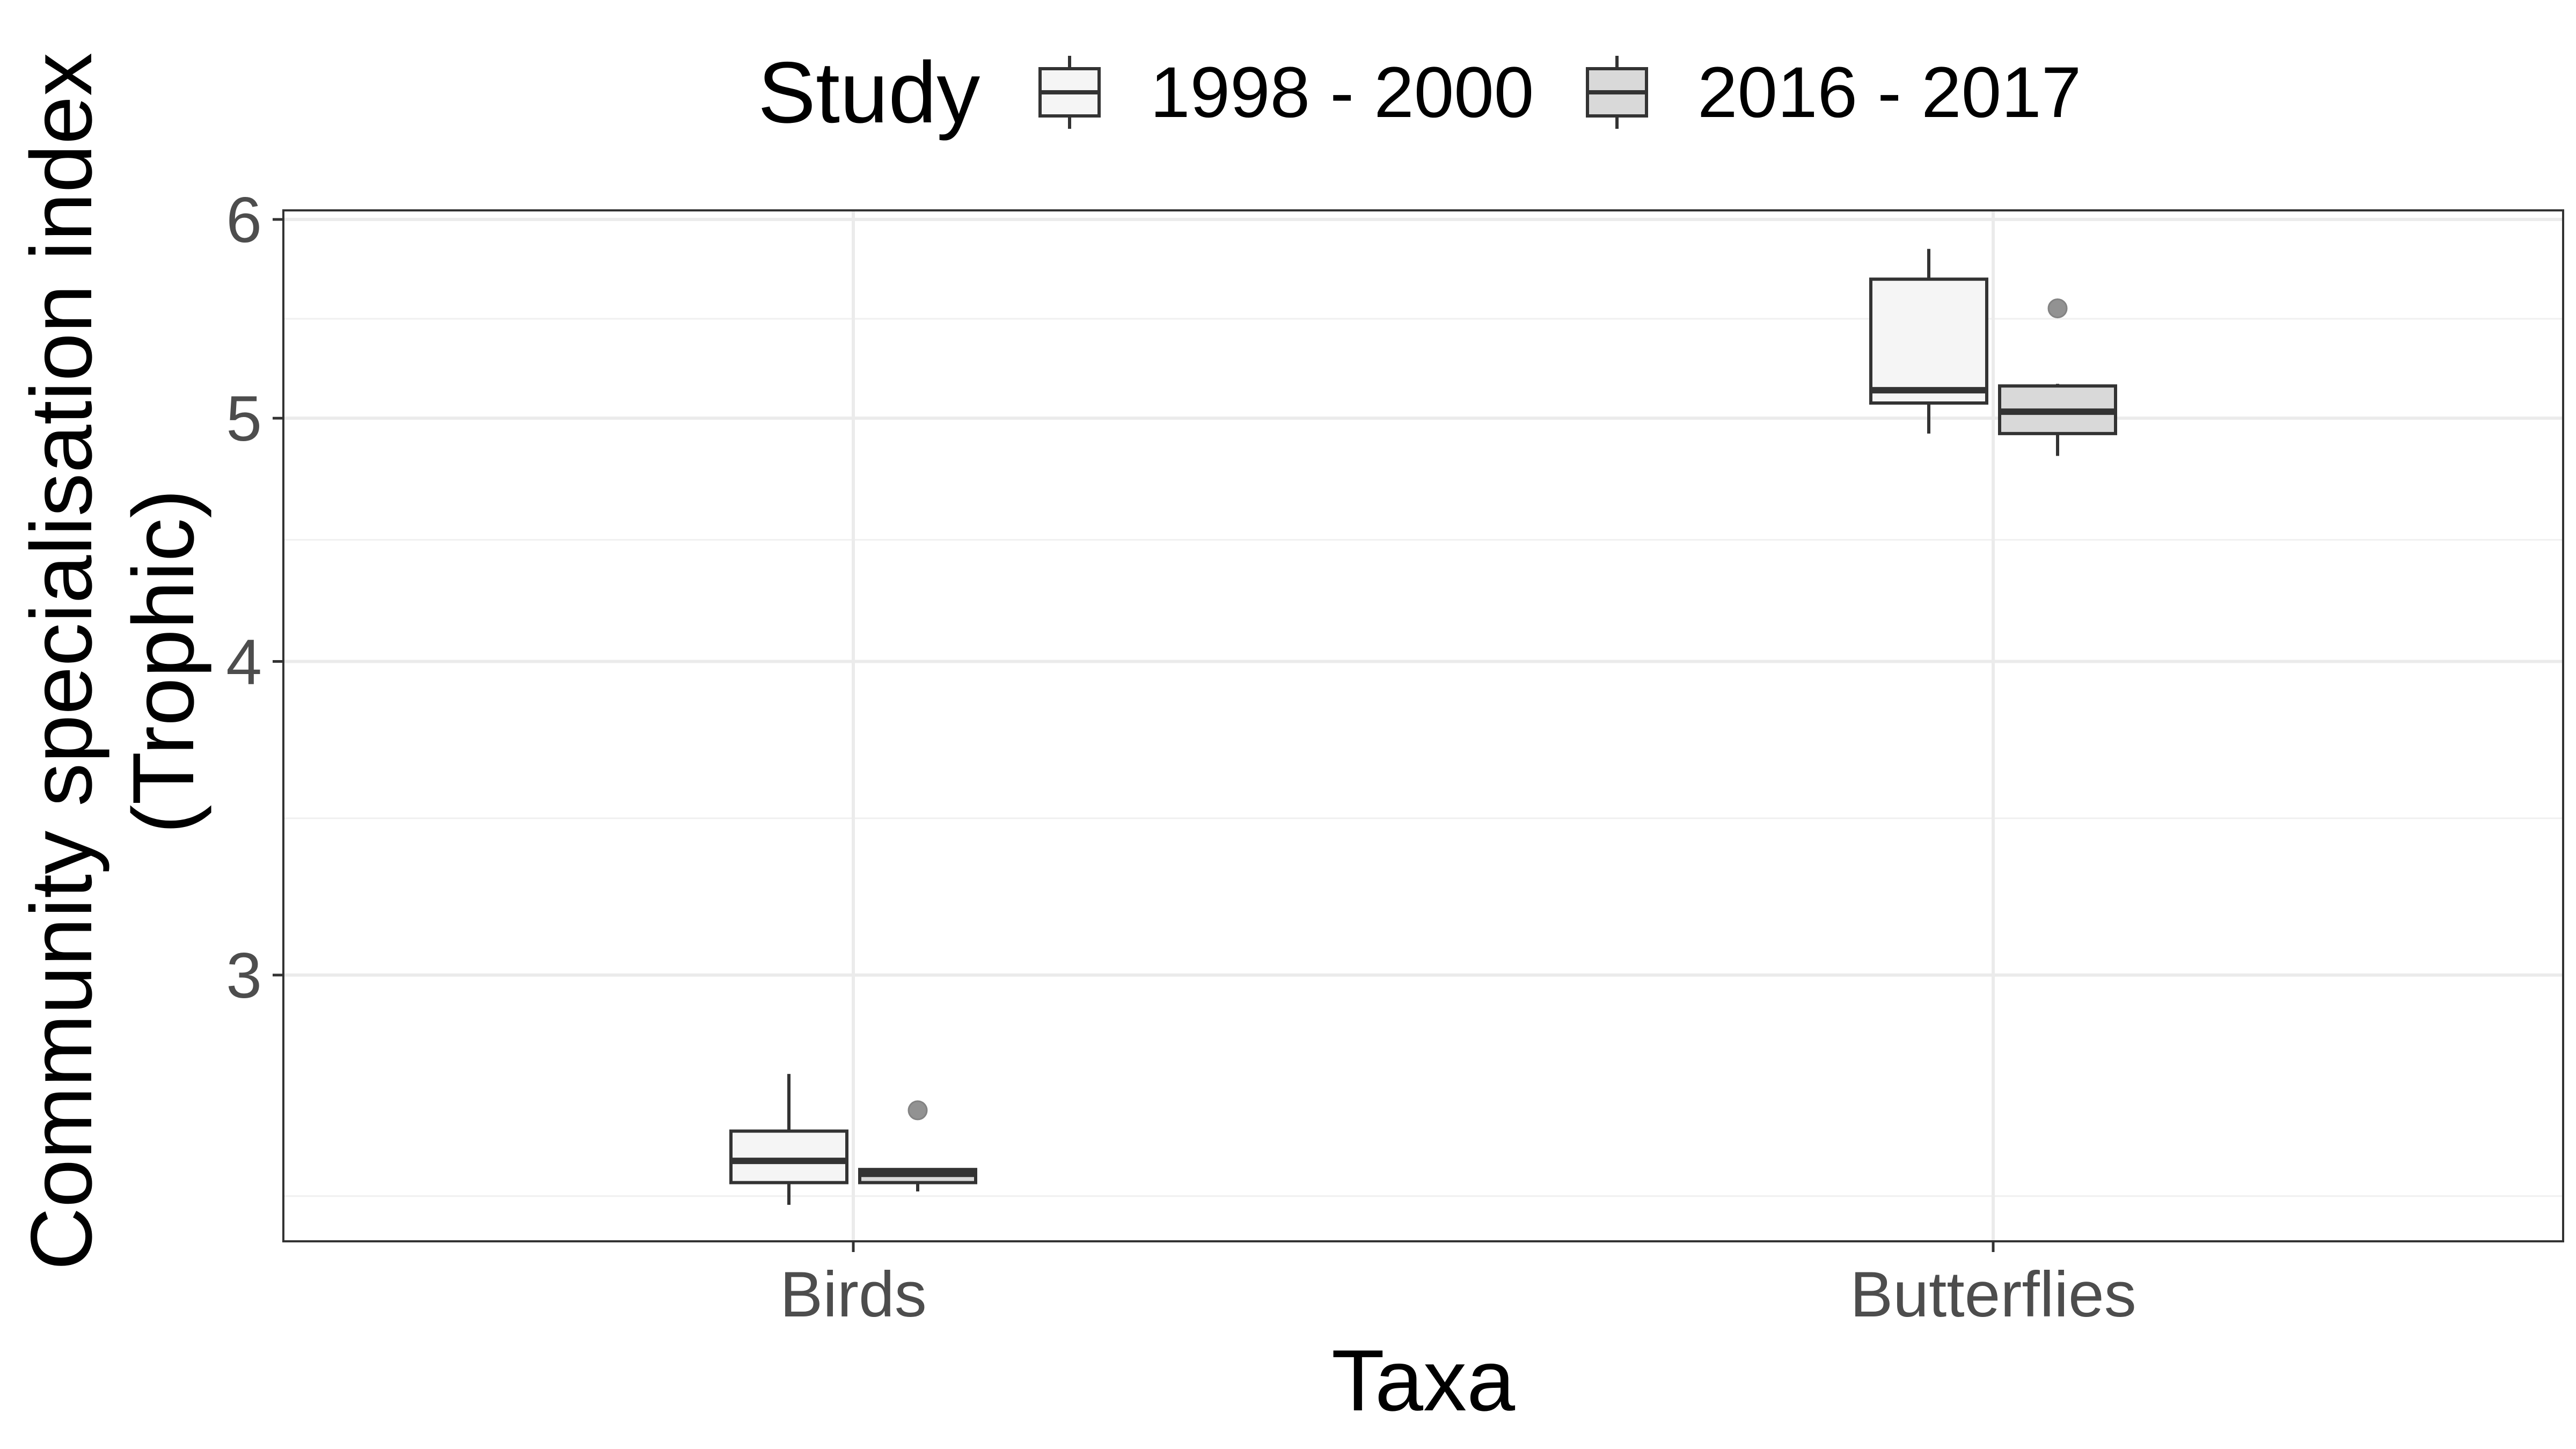 The image size is (2576, 1449). Describe the element at coordinates (163, 661) in the screenshot. I see `y-axis-title-line-2: (Trophic)` at that location.